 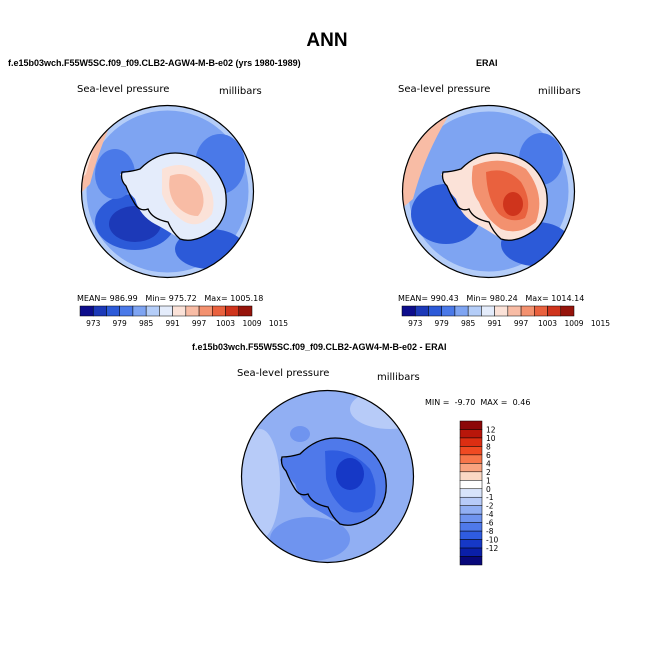 I want to click on diff-variable-label: Sea-level pressure, so click(x=283, y=373).